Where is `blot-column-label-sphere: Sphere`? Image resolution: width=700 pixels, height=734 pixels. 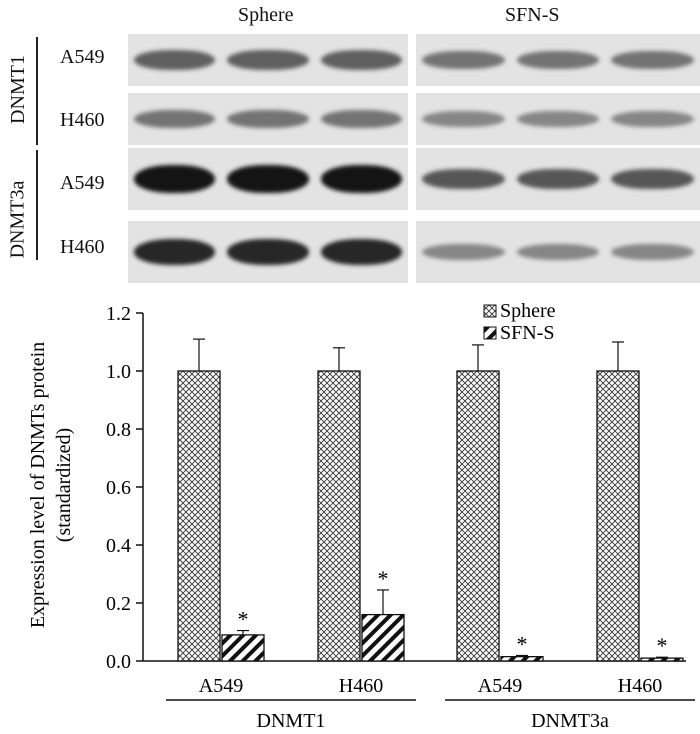 blot-column-label-sphere: Sphere is located at coordinates (266, 15).